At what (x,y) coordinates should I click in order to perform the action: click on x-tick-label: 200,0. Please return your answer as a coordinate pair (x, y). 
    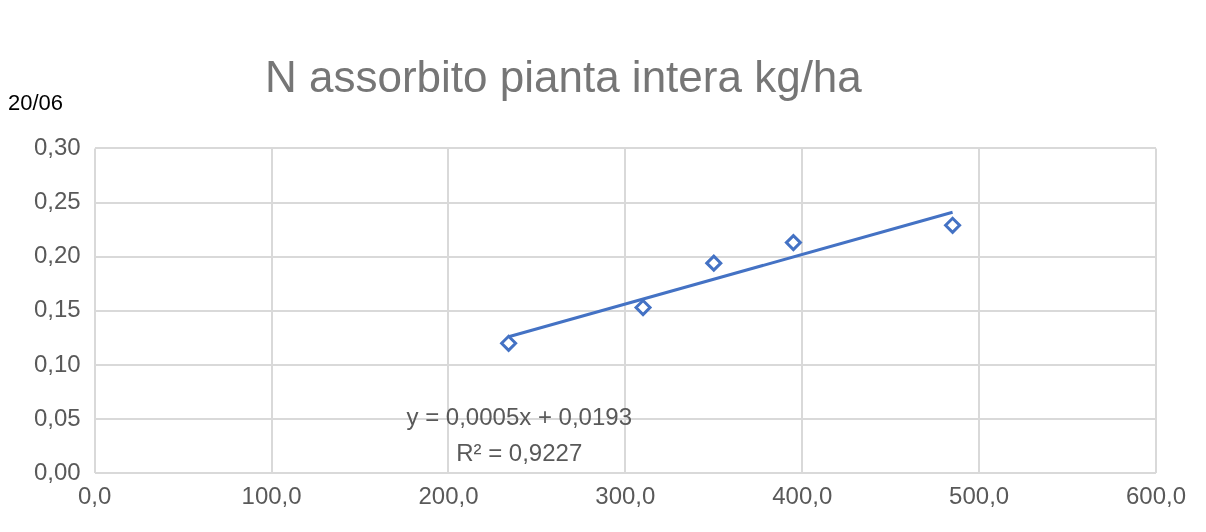
    Looking at the image, I should click on (448, 496).